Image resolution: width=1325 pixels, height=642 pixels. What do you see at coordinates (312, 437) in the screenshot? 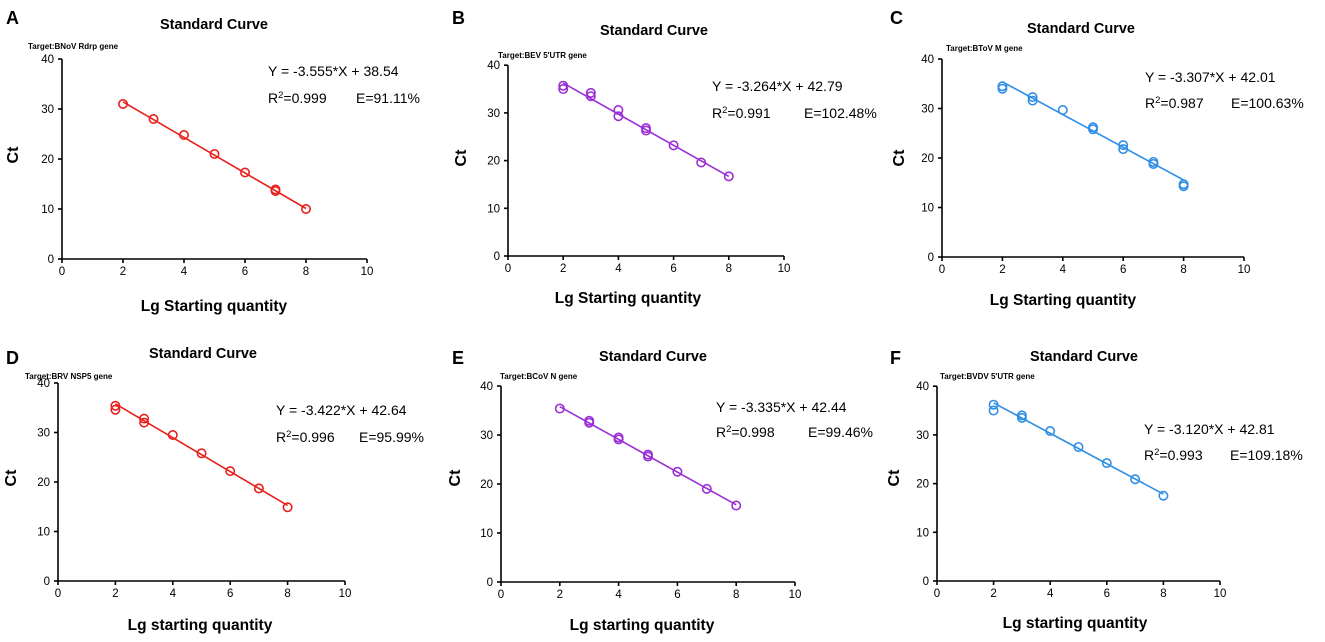
I see `r-squared-value: =0.996` at bounding box center [312, 437].